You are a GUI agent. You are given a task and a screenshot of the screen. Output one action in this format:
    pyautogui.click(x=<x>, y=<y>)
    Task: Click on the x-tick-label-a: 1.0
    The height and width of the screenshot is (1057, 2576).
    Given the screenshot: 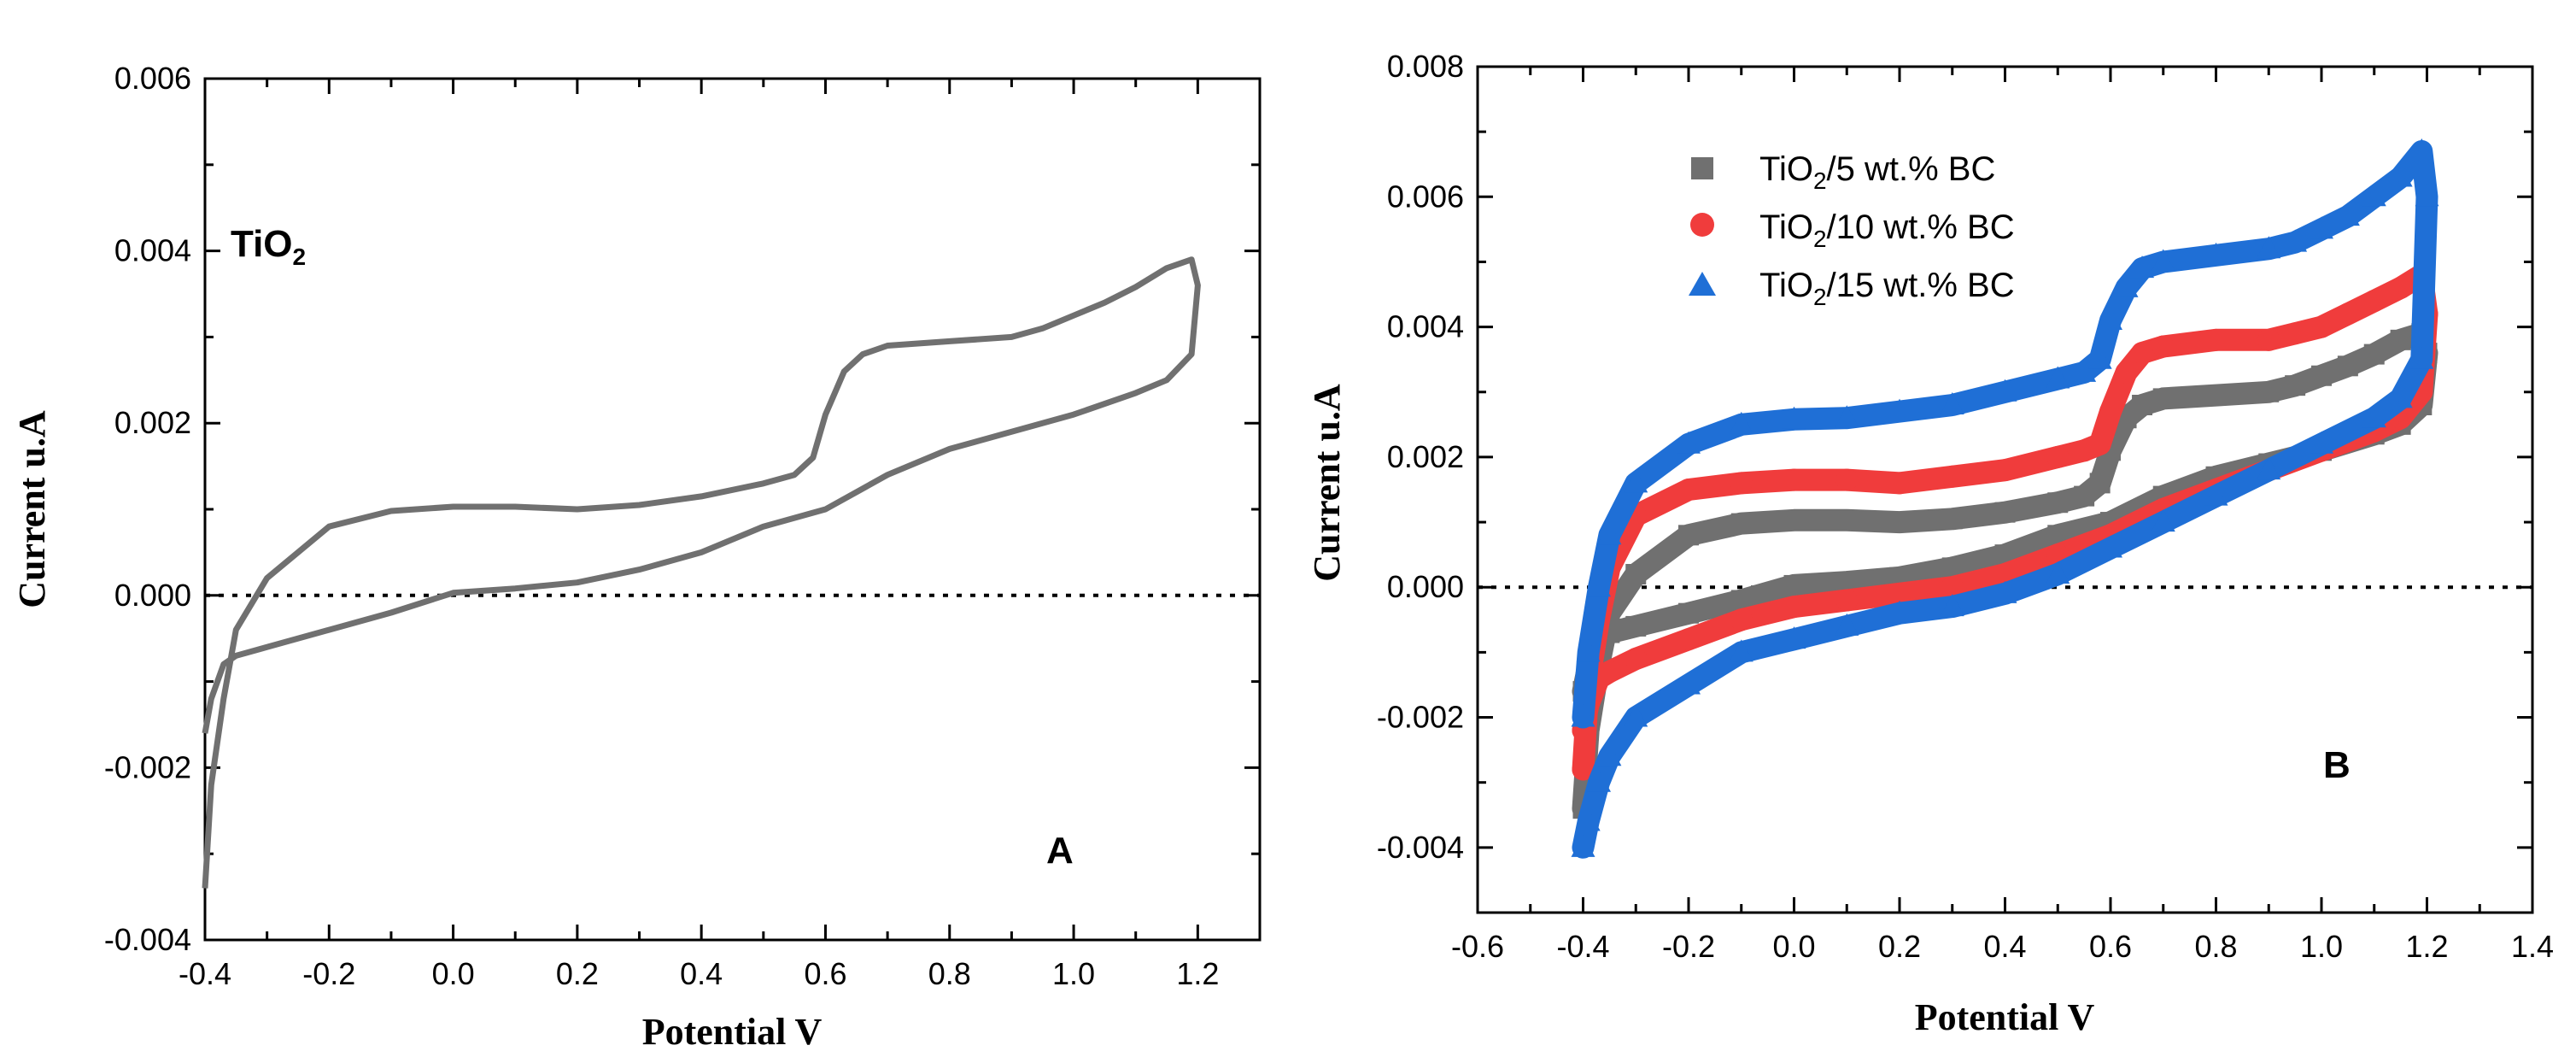 What is the action you would take?
    pyautogui.click(x=1073, y=973)
    